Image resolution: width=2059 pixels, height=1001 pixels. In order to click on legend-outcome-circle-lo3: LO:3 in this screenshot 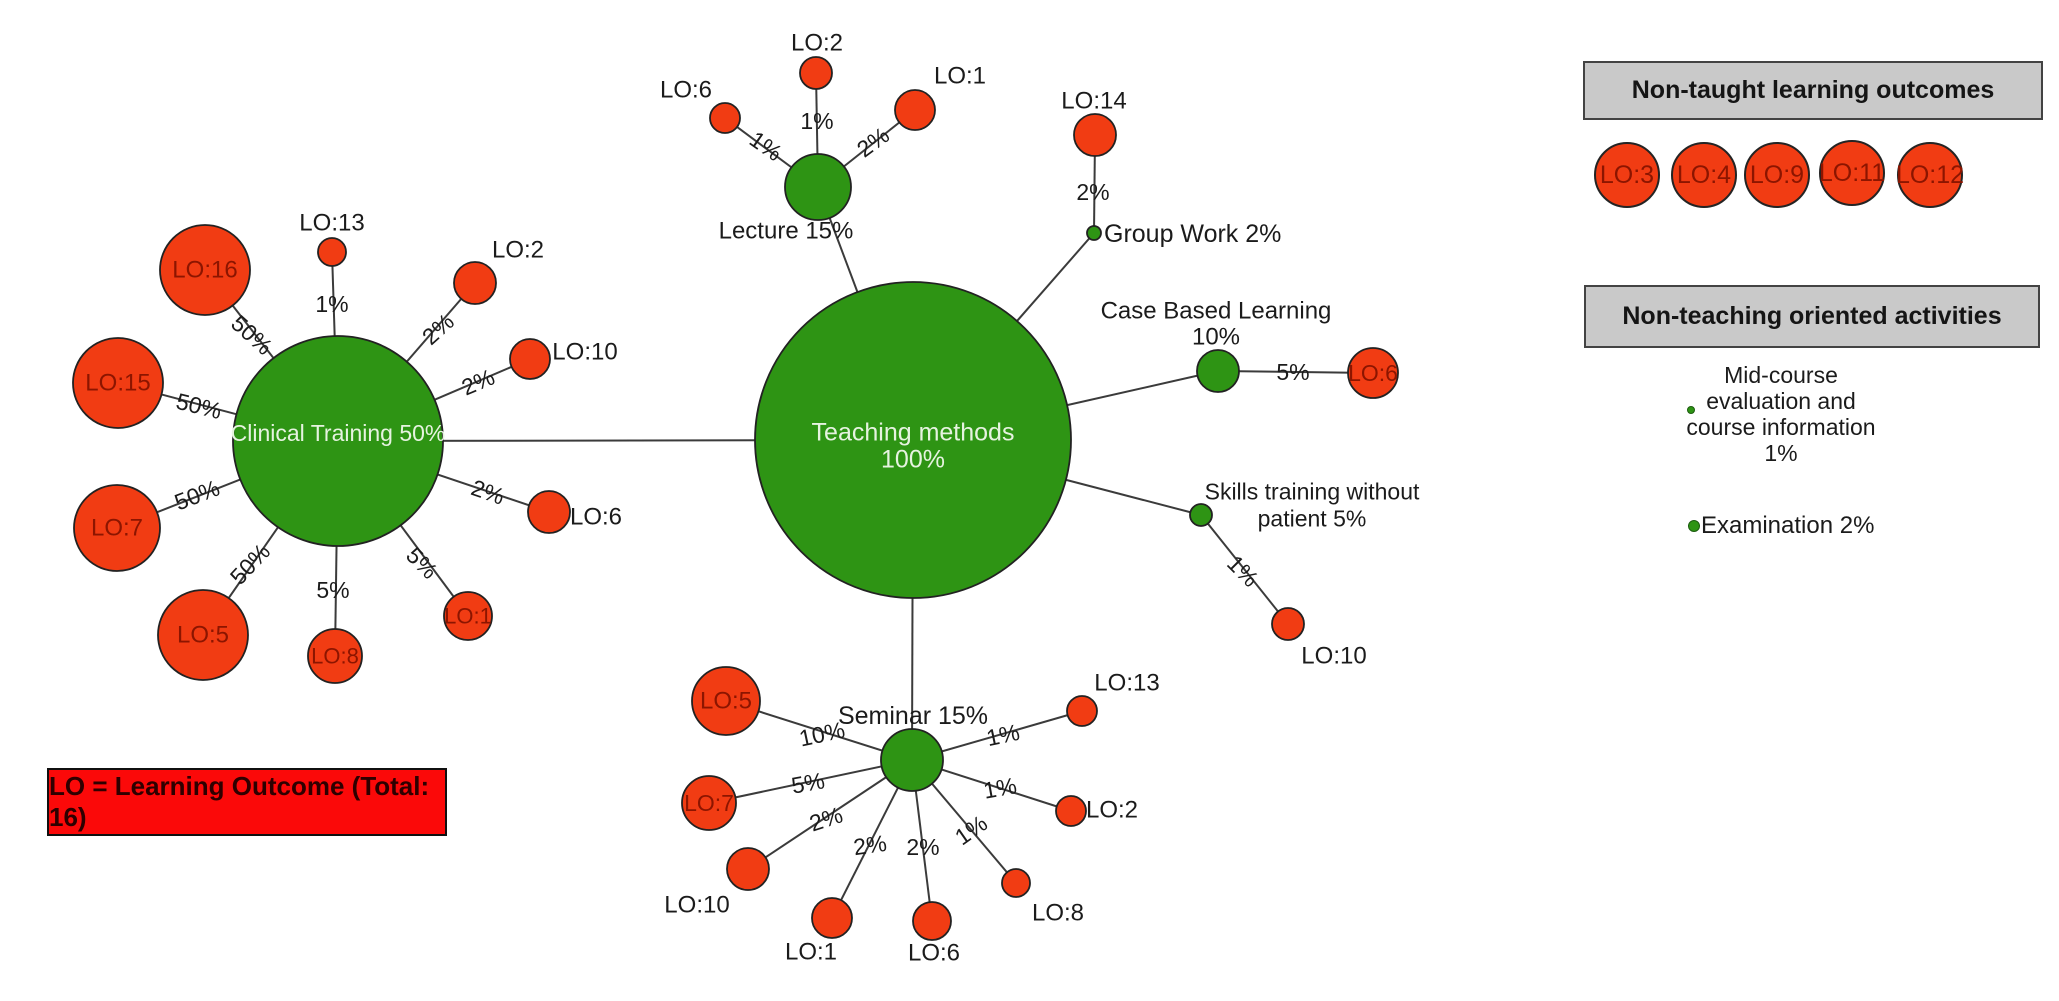, I will do `click(1627, 175)`.